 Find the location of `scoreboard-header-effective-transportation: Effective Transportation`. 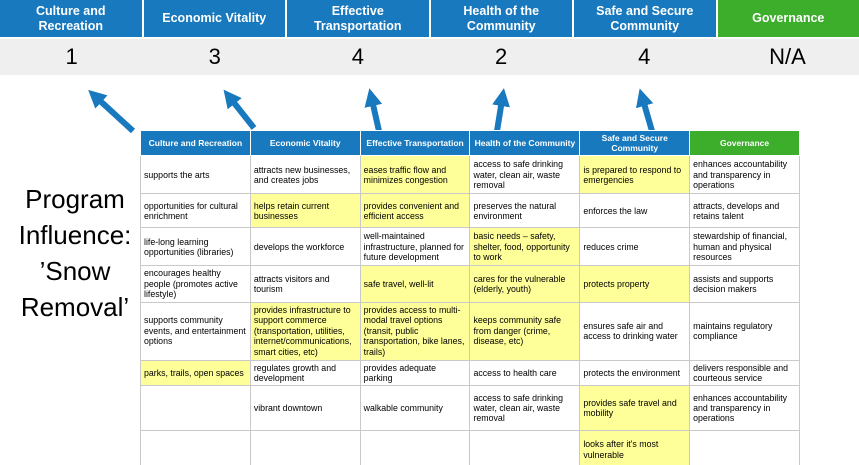

scoreboard-header-effective-transportation: Effective Transportation is located at coordinates (359, 18).